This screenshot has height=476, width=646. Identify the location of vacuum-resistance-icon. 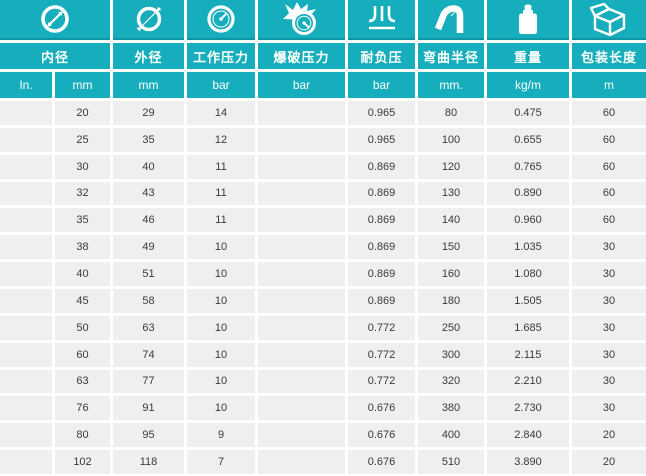
(381, 18).